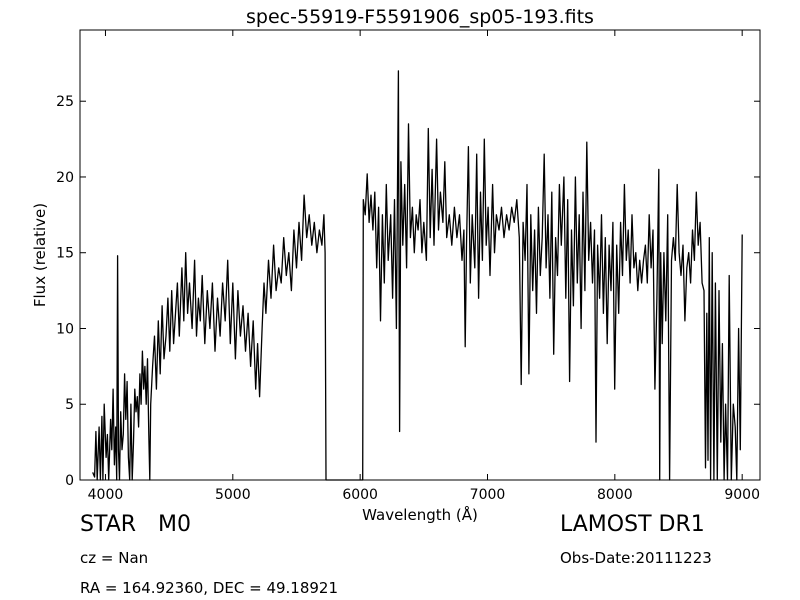  Describe the element at coordinates (65, 254) in the screenshot. I see `y-tick-label: 15` at that location.